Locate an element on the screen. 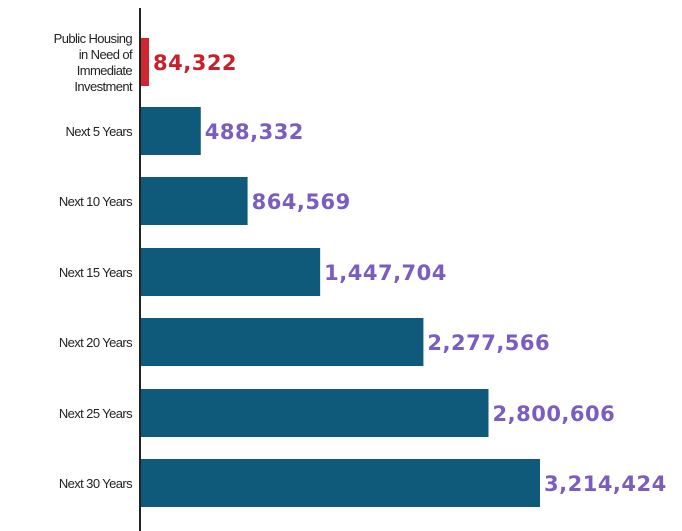 This screenshot has height=531, width=682. value-label-1: 488,332 is located at coordinates (254, 132).